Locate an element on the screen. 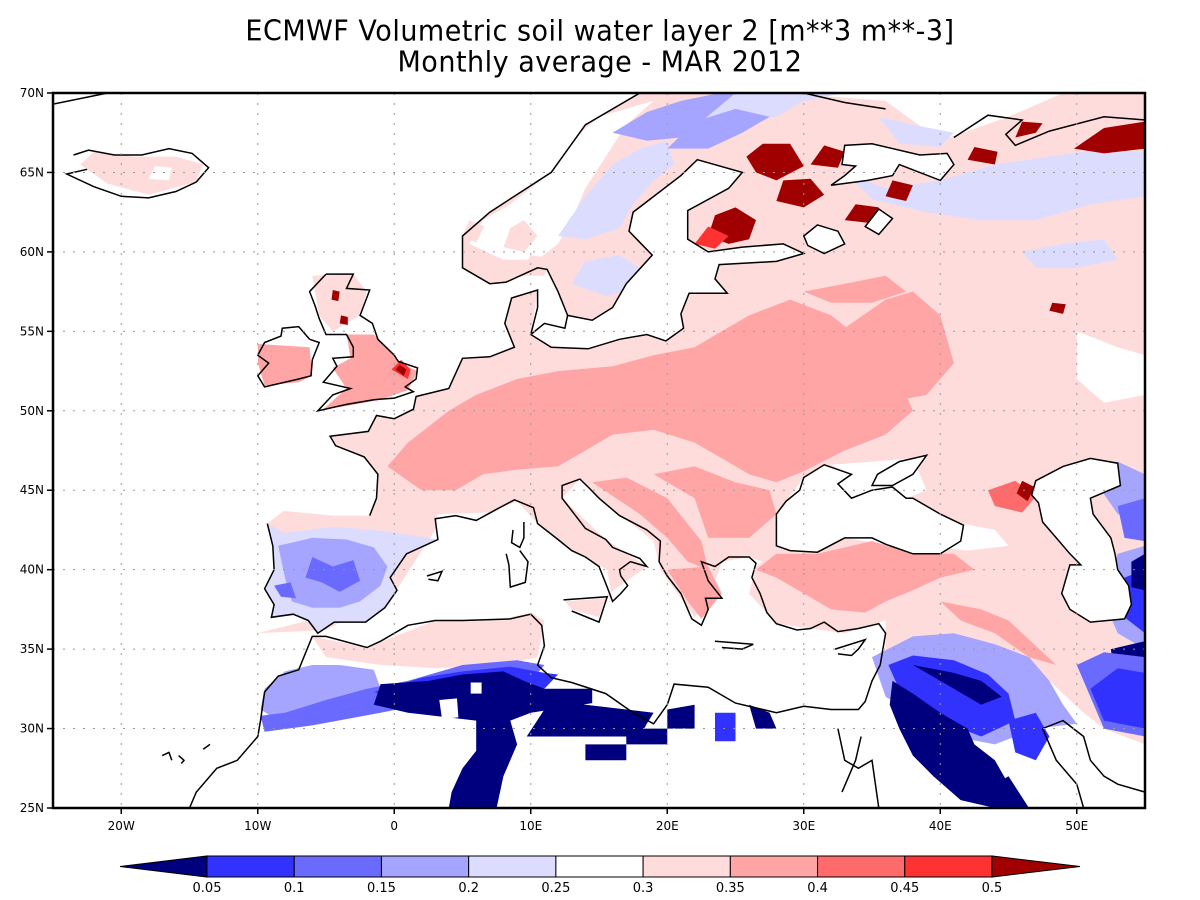 The width and height of the screenshot is (1200, 900). chart-subtitle: Monthly average - MAR 2012 is located at coordinates (600, 62).